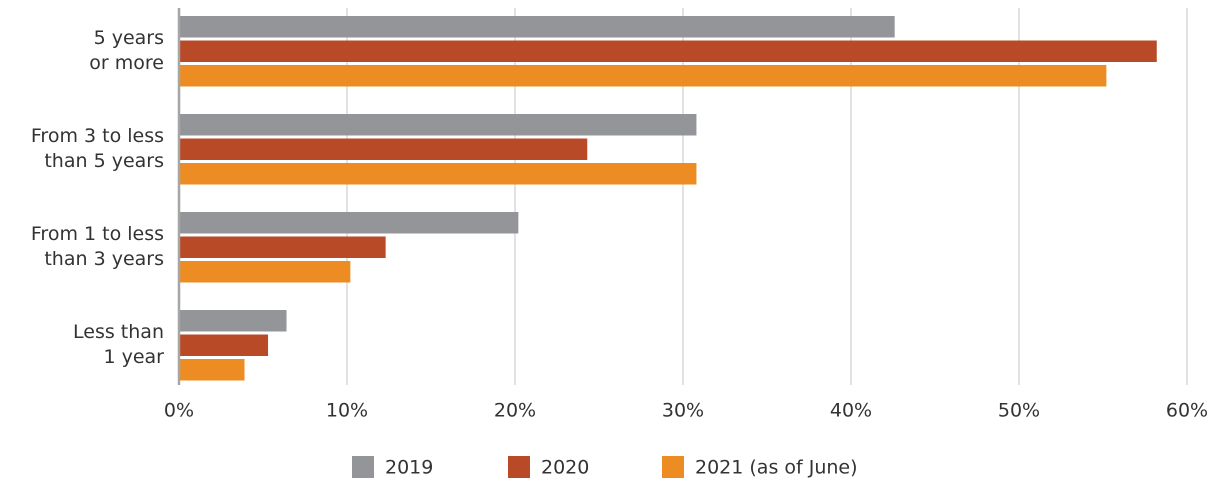 The height and width of the screenshot is (482, 1216). Describe the element at coordinates (97, 247) in the screenshot. I see `y-tick-label: From 1 to less than 3 years` at that location.